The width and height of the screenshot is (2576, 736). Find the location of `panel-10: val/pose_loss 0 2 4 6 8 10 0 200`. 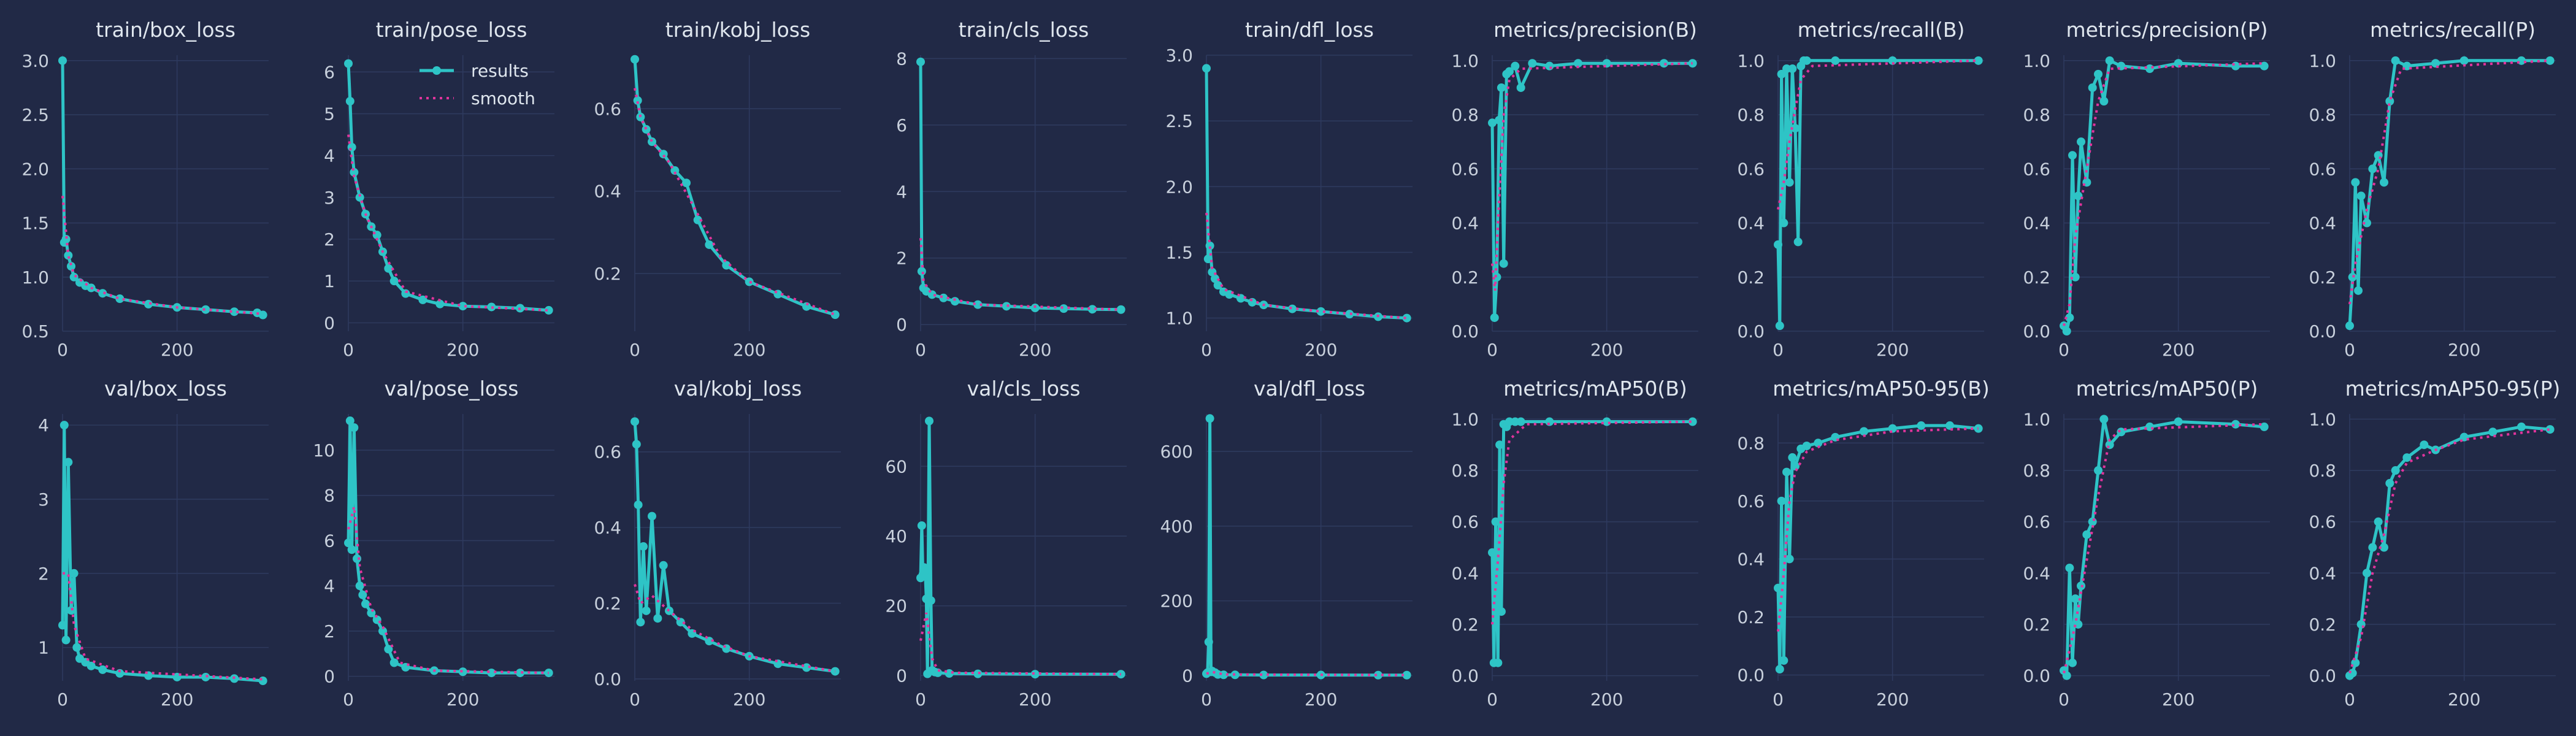

panel-10: val/pose_loss 0 2 4 6 8 10 0 200 is located at coordinates (433, 543).